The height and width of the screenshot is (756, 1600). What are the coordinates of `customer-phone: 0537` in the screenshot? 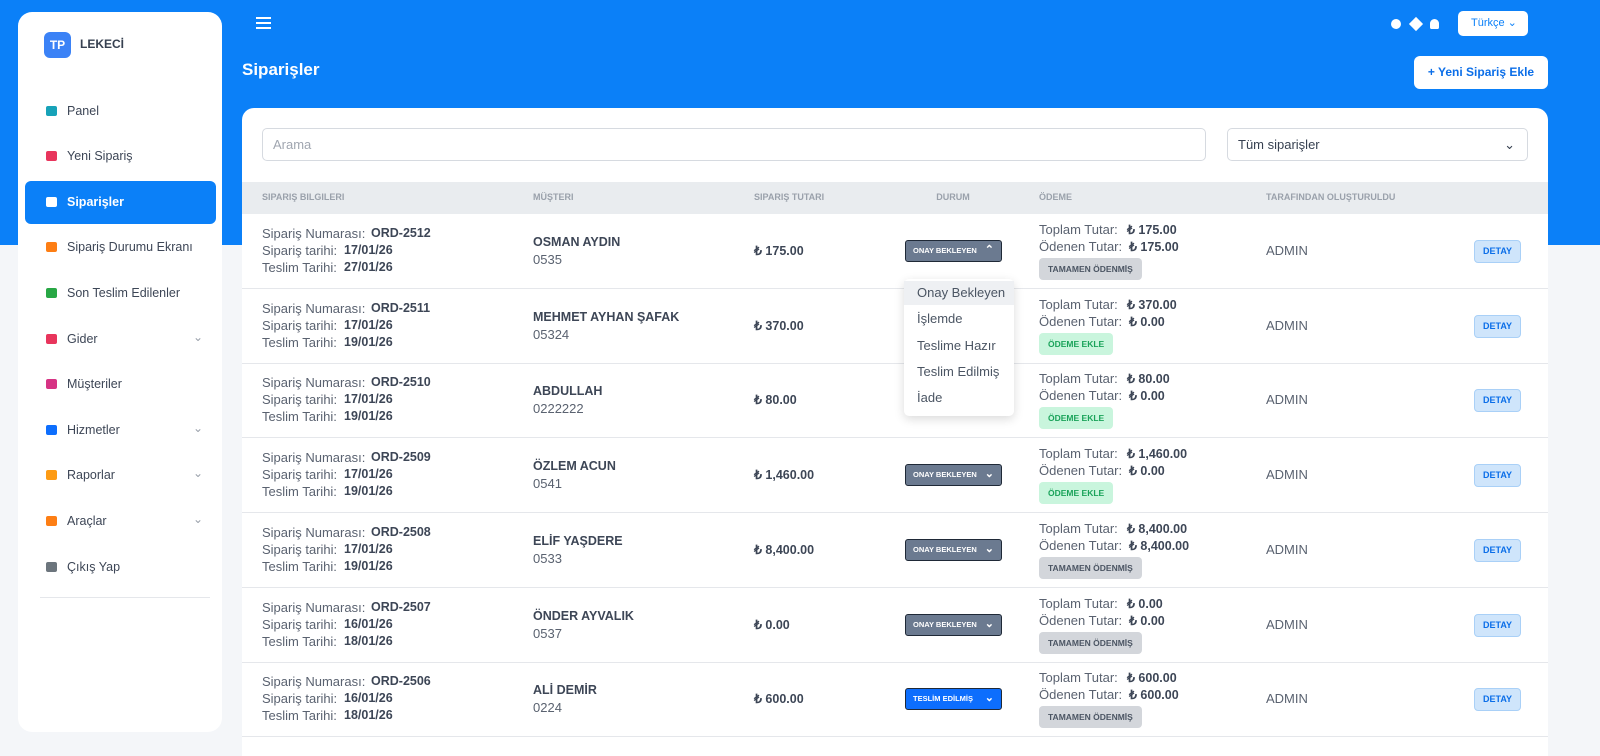 It's located at (547, 633).